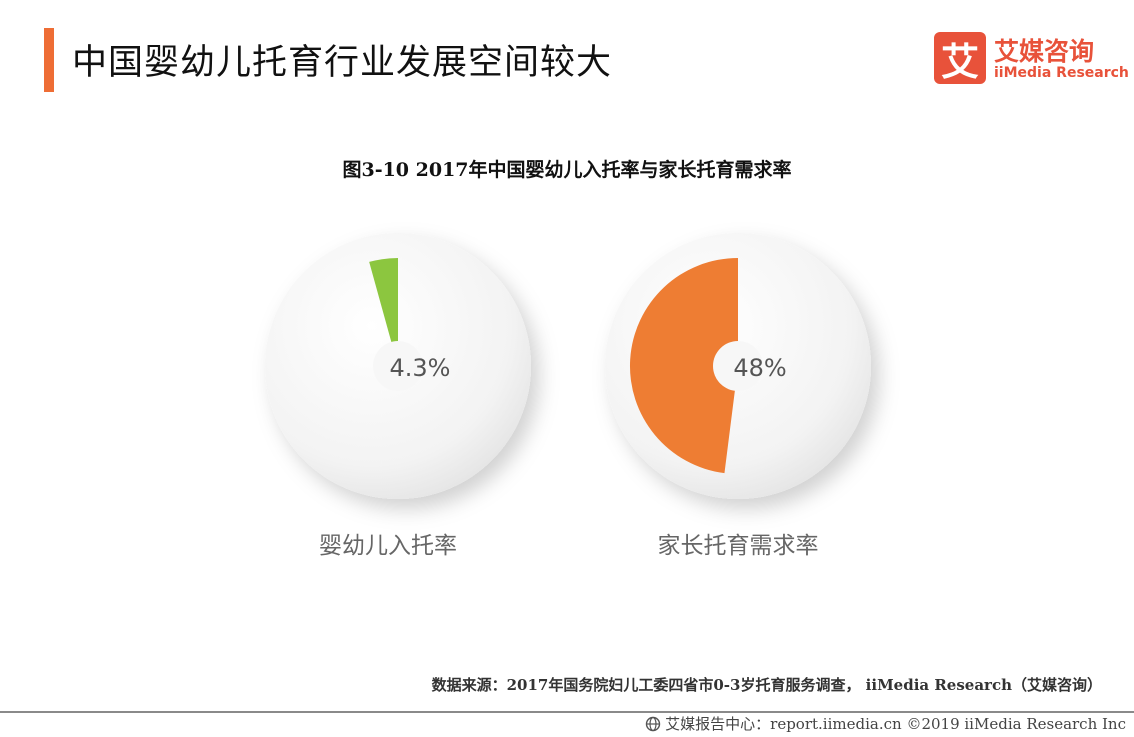  Describe the element at coordinates (960, 58) in the screenshot. I see `logo-mark-icon: 艾` at that location.